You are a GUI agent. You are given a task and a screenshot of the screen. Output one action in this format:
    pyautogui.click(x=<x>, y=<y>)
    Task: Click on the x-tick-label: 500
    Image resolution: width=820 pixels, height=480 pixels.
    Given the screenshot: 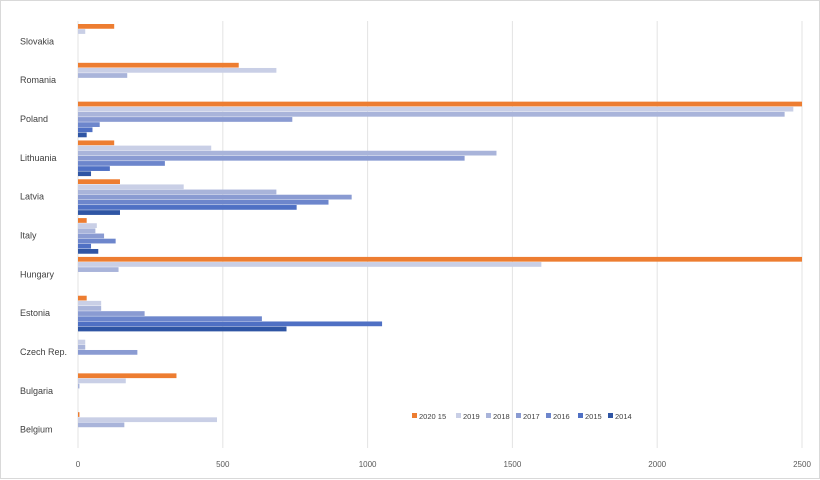 What is the action you would take?
    pyautogui.click(x=223, y=464)
    